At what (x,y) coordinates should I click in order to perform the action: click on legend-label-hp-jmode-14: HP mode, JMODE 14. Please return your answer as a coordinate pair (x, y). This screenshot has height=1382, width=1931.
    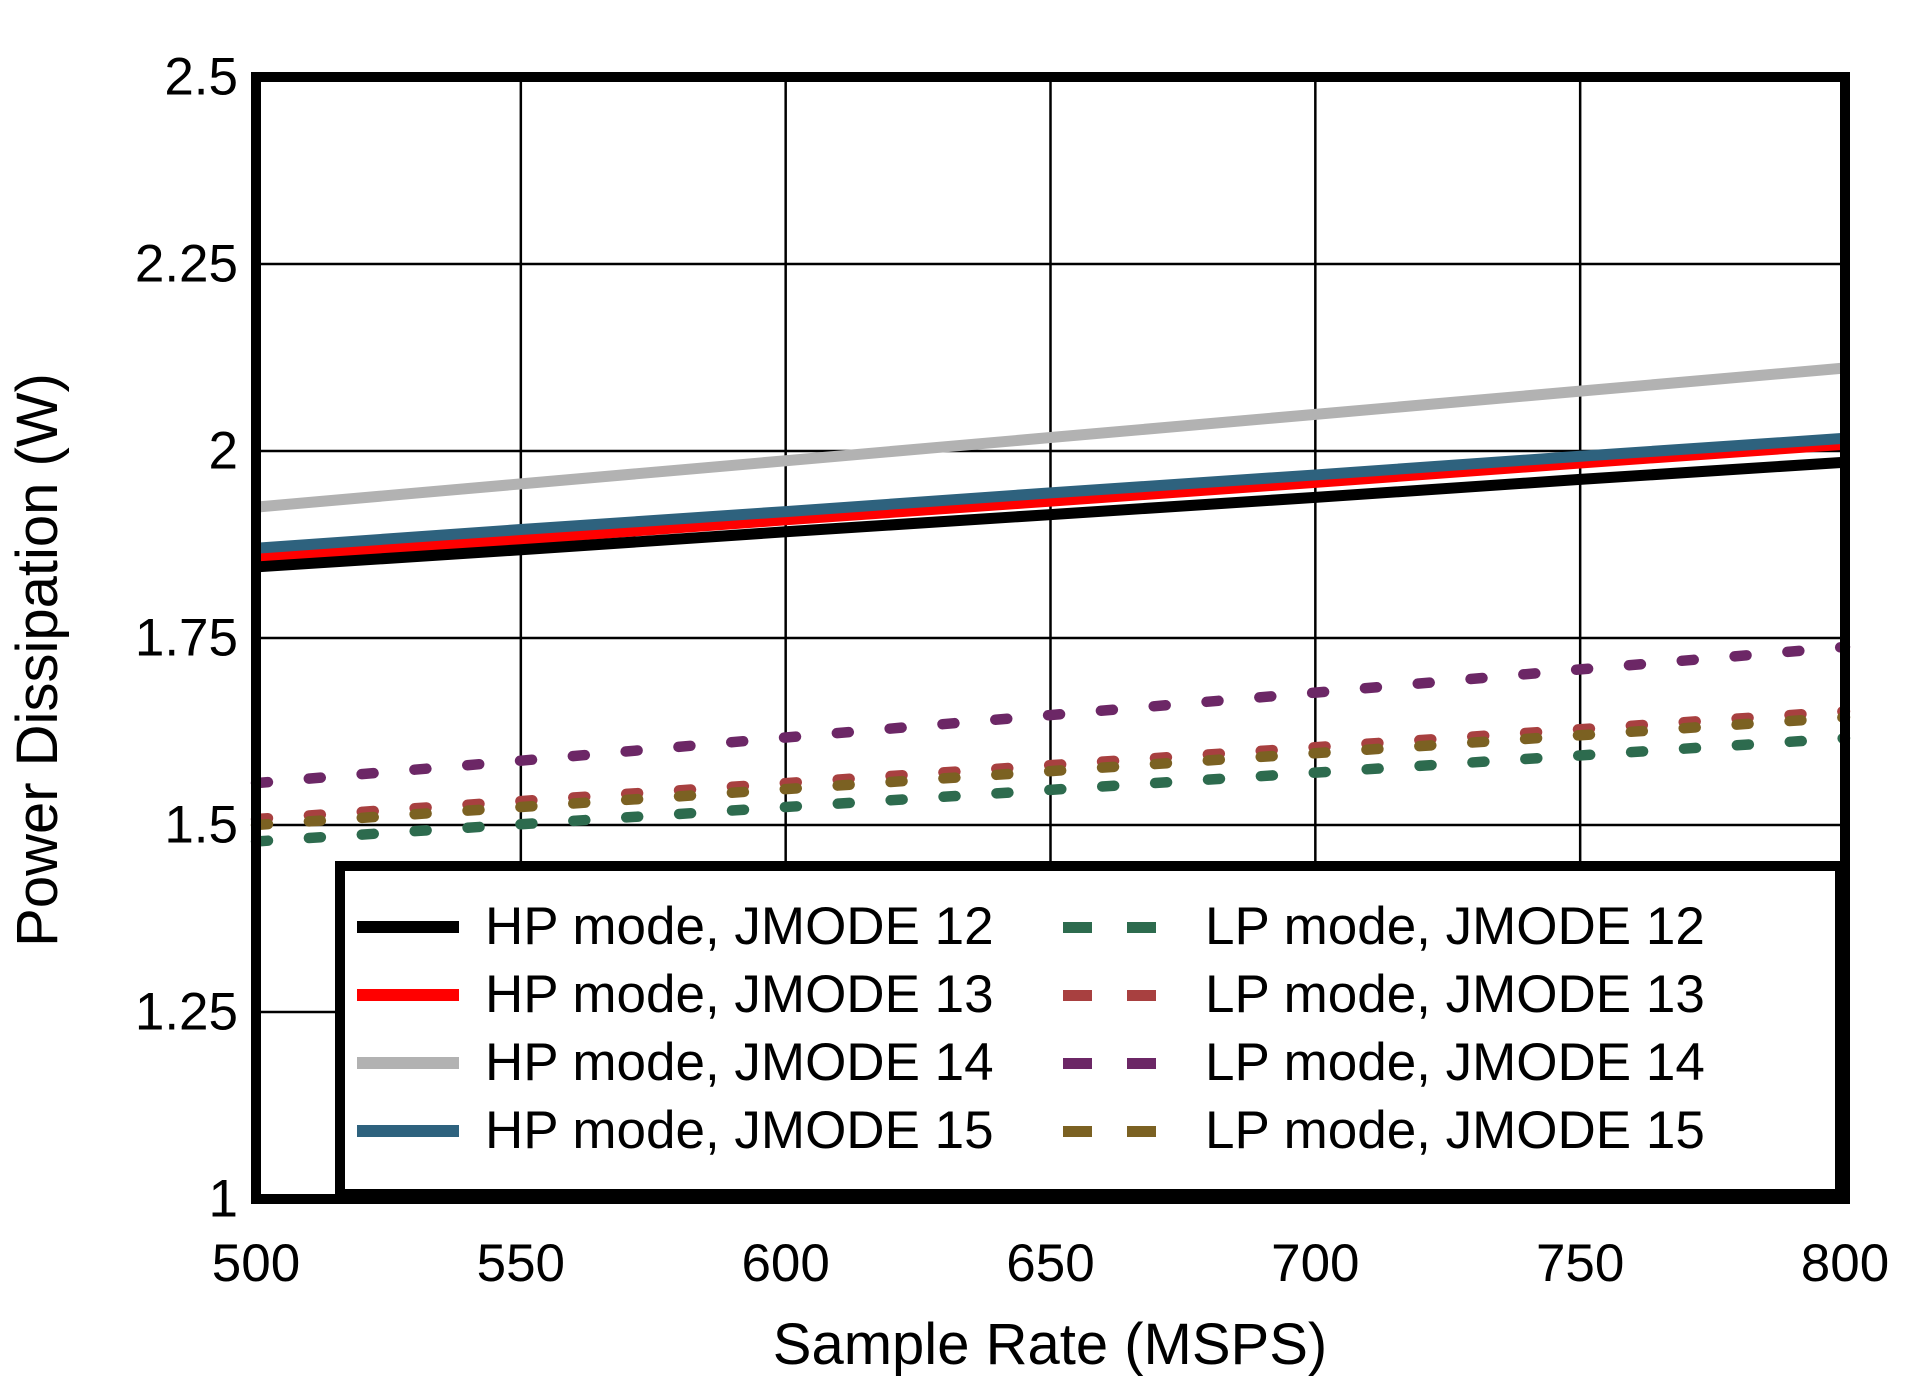
    Looking at the image, I should click on (739, 1062).